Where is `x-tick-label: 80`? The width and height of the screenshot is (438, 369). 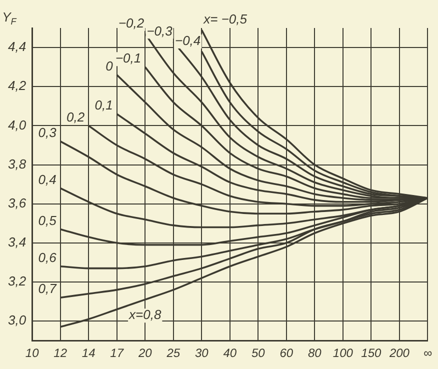
x-tick-label: 80 is located at coordinates (315, 353).